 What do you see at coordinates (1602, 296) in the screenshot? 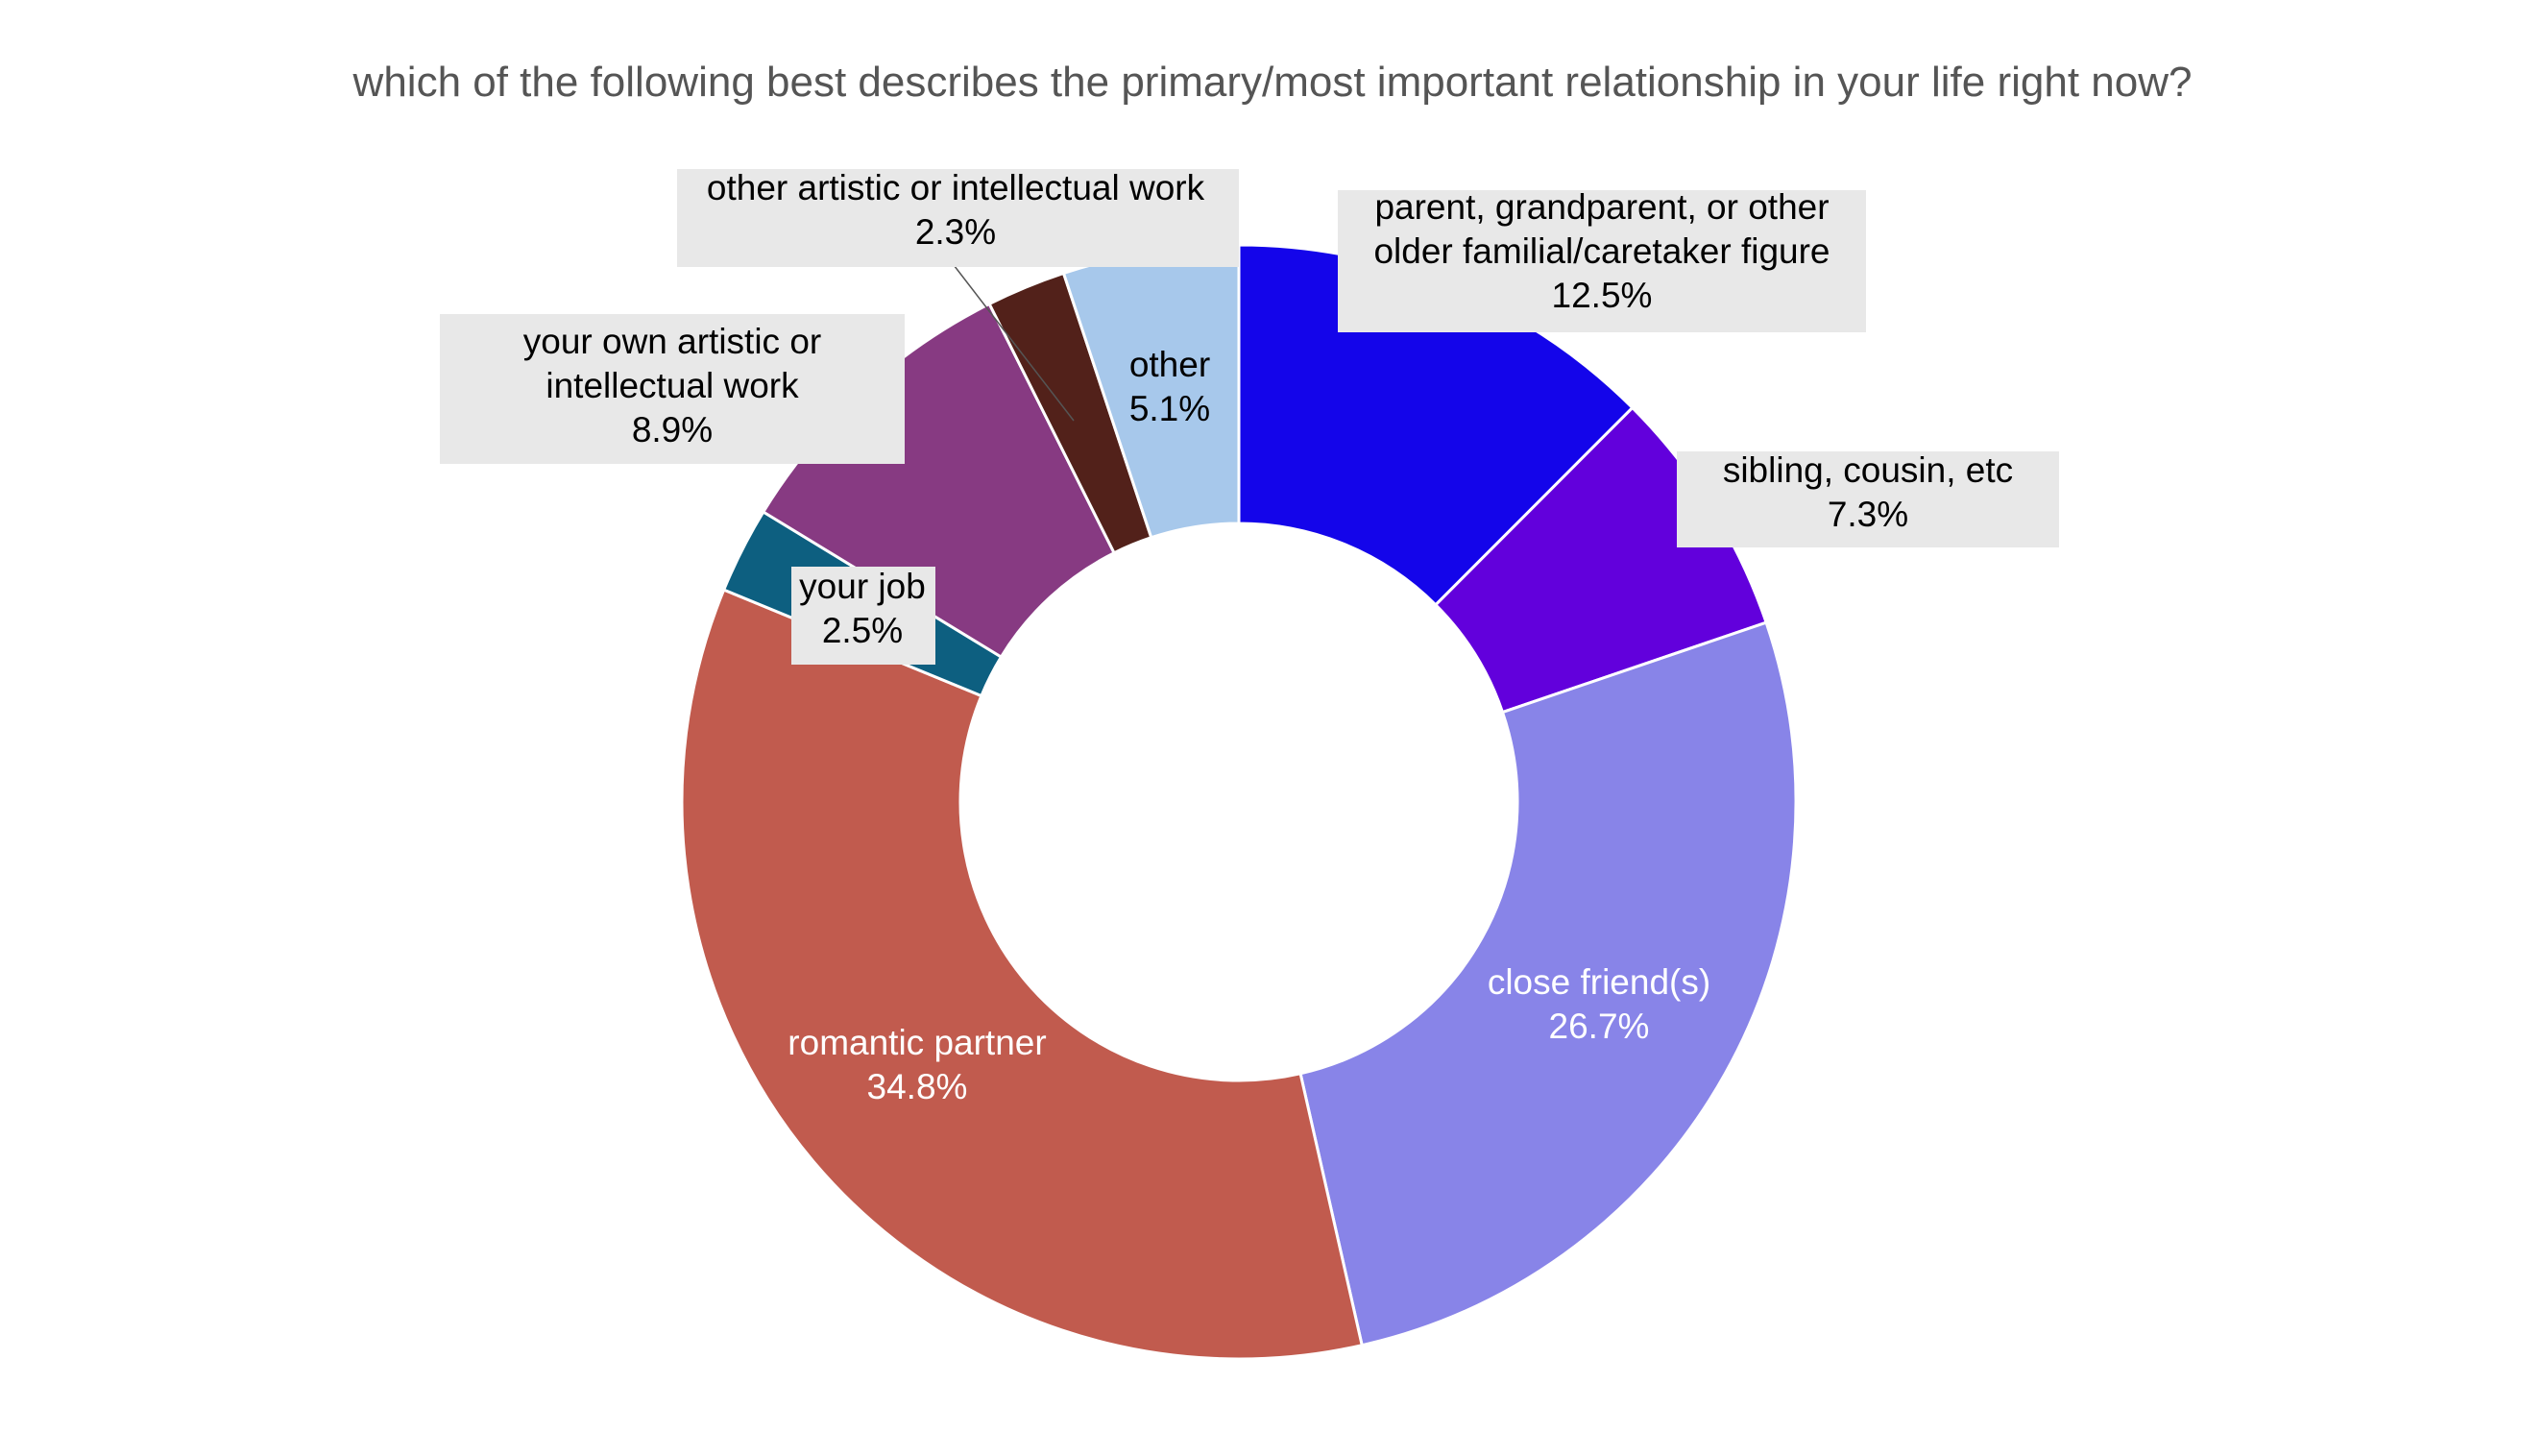
I see `value-label-parent-grandparent-or-other-older-familial-caretaker-figure: 12.5%` at bounding box center [1602, 296].